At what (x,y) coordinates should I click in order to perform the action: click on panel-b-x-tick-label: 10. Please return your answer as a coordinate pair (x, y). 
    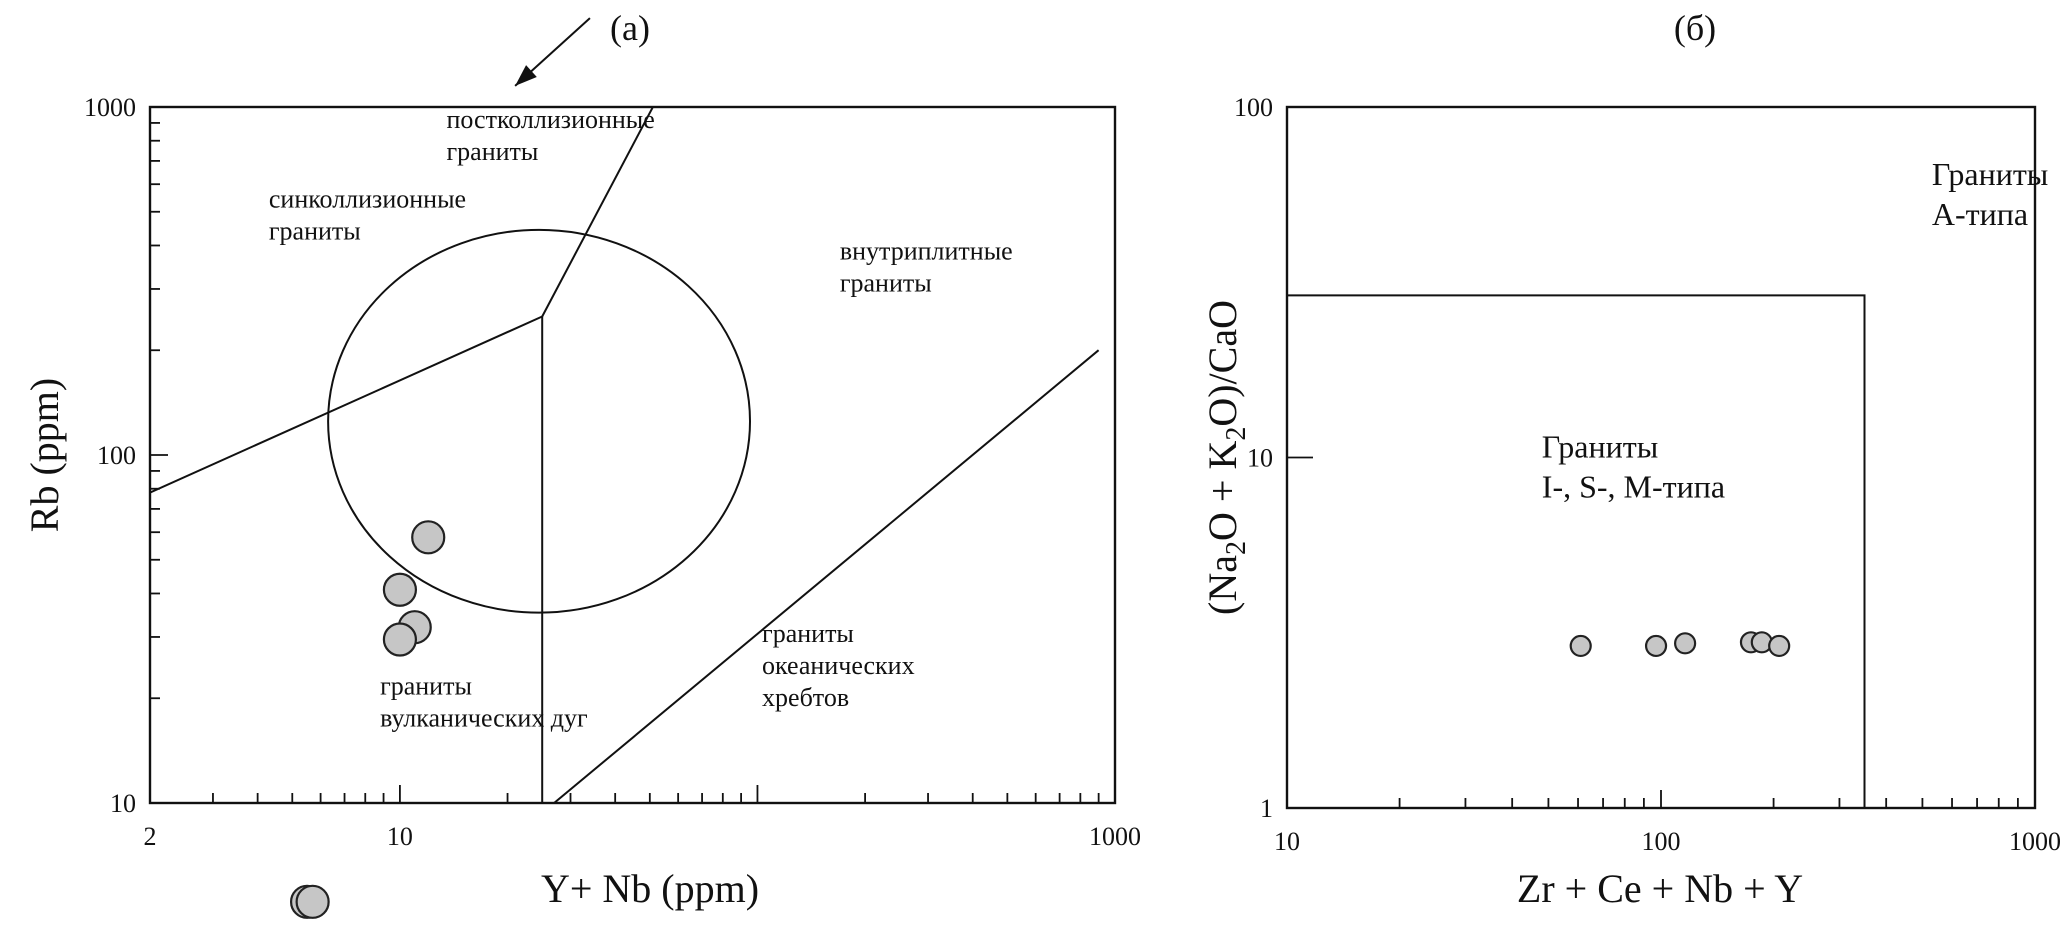
    Looking at the image, I should click on (1287, 841).